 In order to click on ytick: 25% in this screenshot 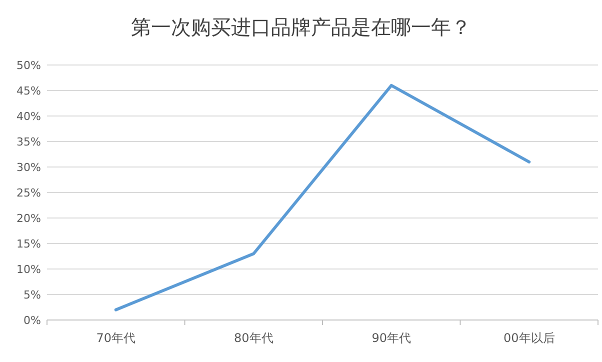, I will do `click(28, 193)`.